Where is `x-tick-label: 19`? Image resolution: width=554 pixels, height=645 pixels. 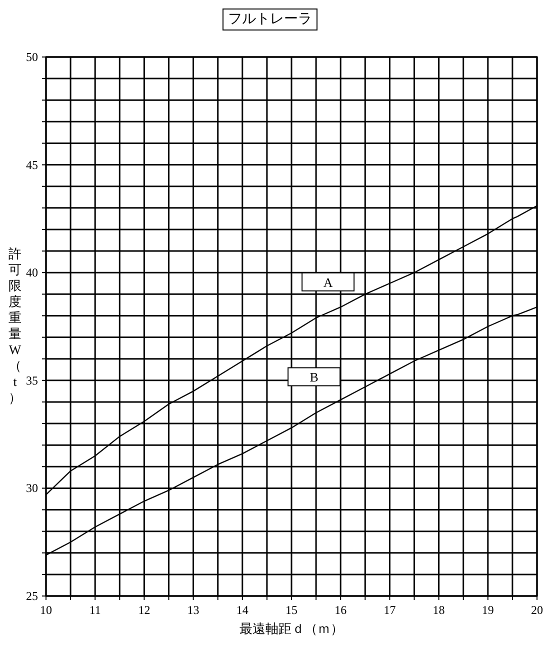 x-tick-label: 19 is located at coordinates (488, 610).